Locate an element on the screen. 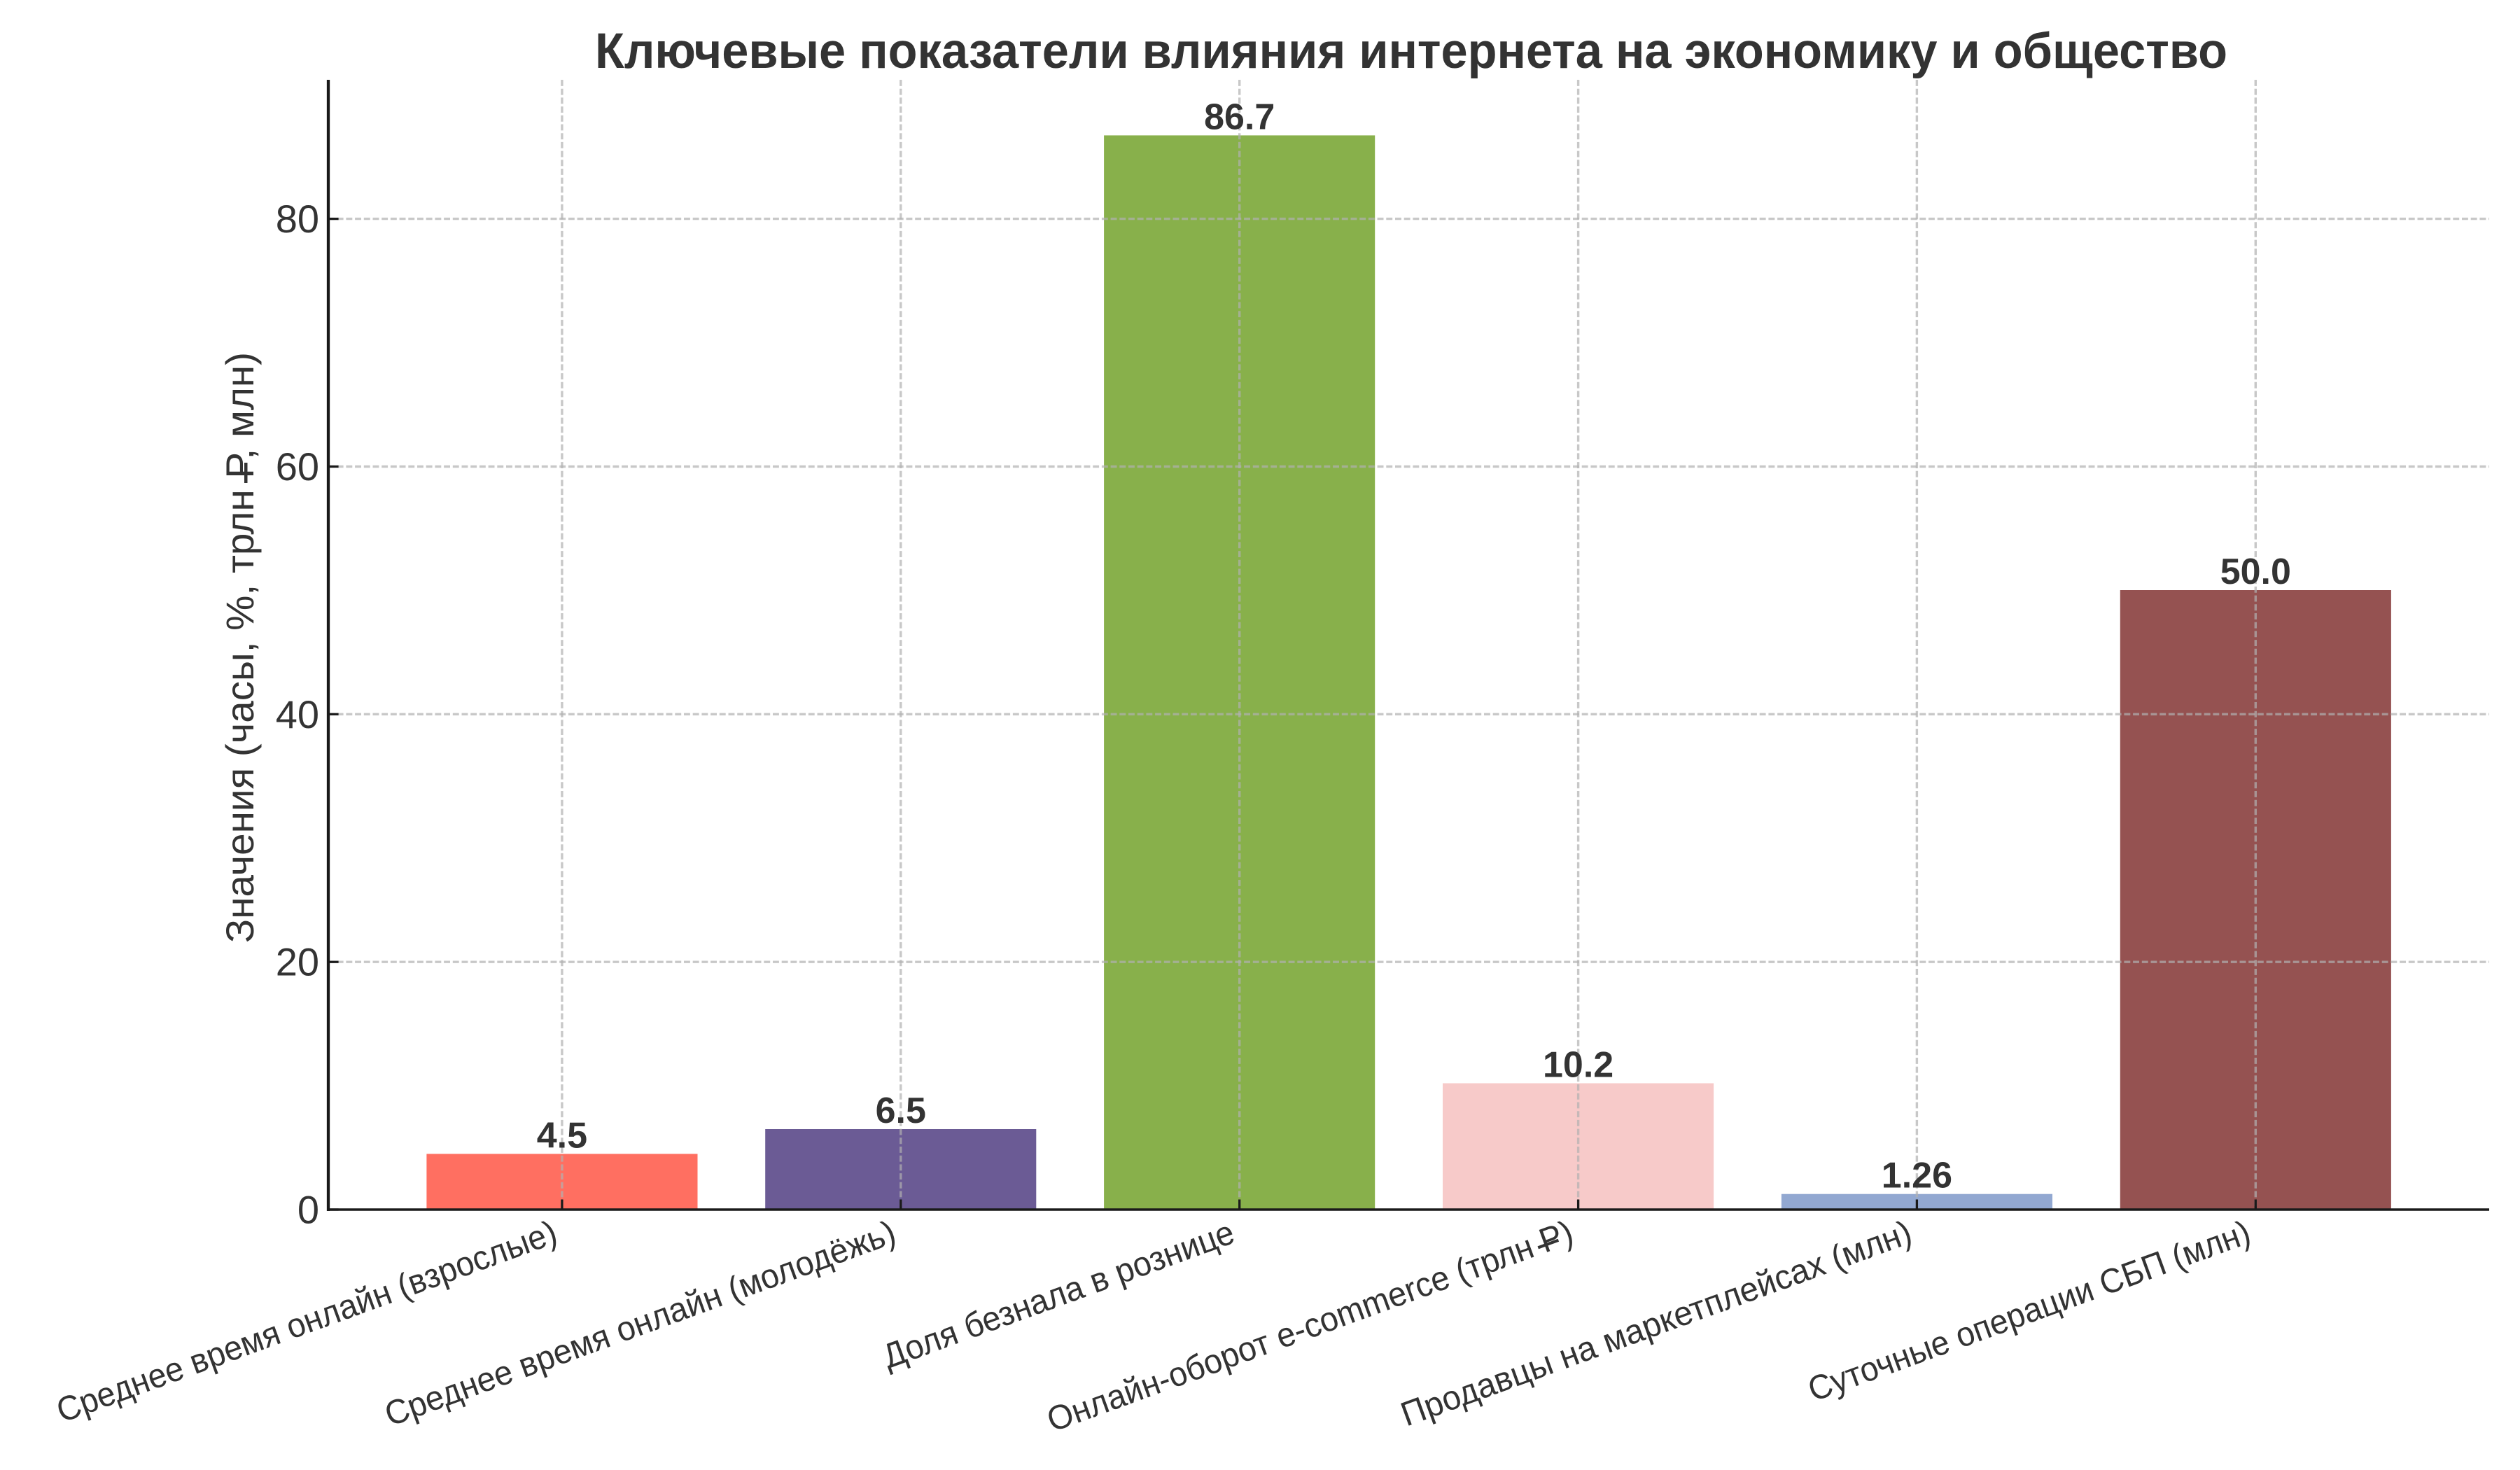 The width and height of the screenshot is (2520, 1470). svg-text: 1.26 is located at coordinates (1917, 1176).